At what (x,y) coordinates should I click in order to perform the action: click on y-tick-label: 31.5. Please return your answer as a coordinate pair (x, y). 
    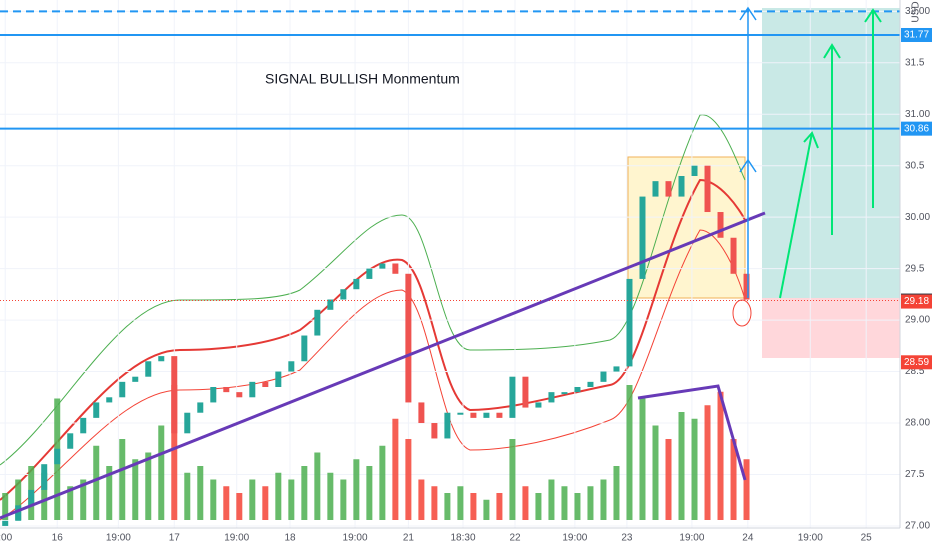
    Looking at the image, I should click on (915, 62).